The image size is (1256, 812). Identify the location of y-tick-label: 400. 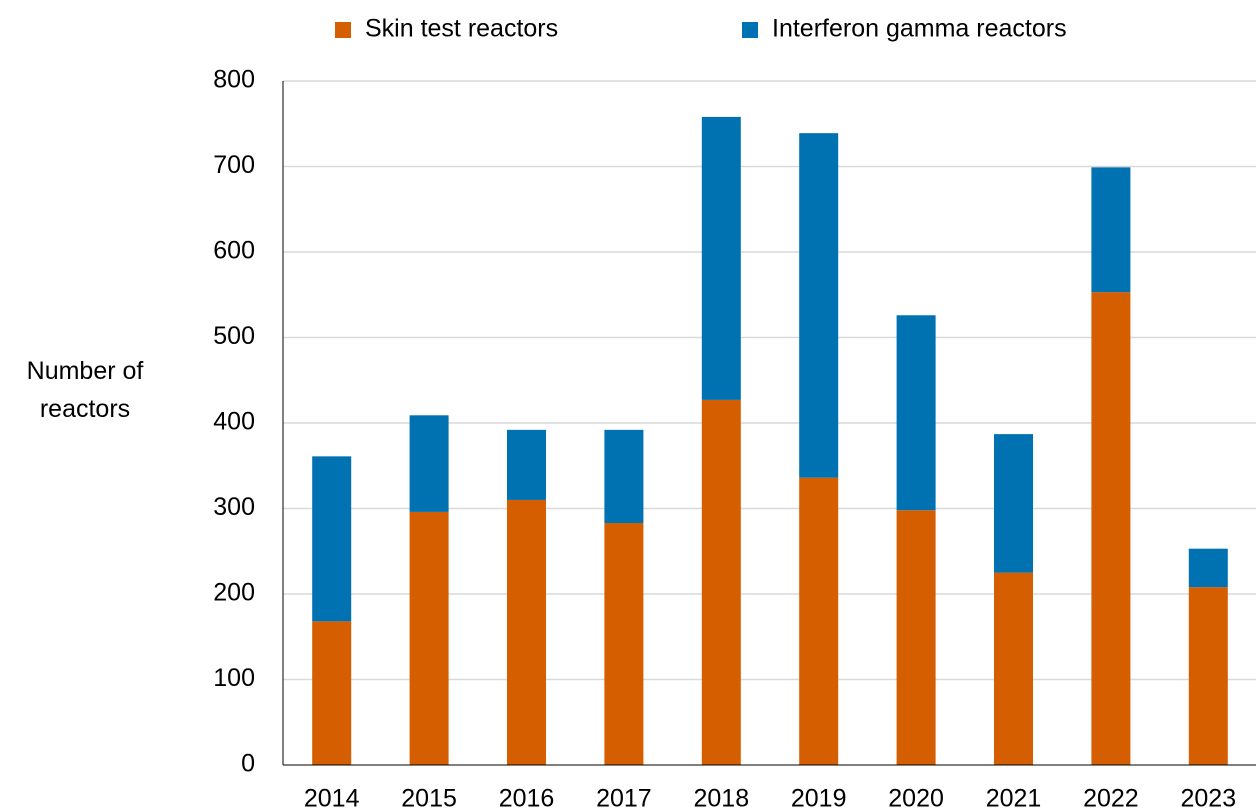
(234, 422).